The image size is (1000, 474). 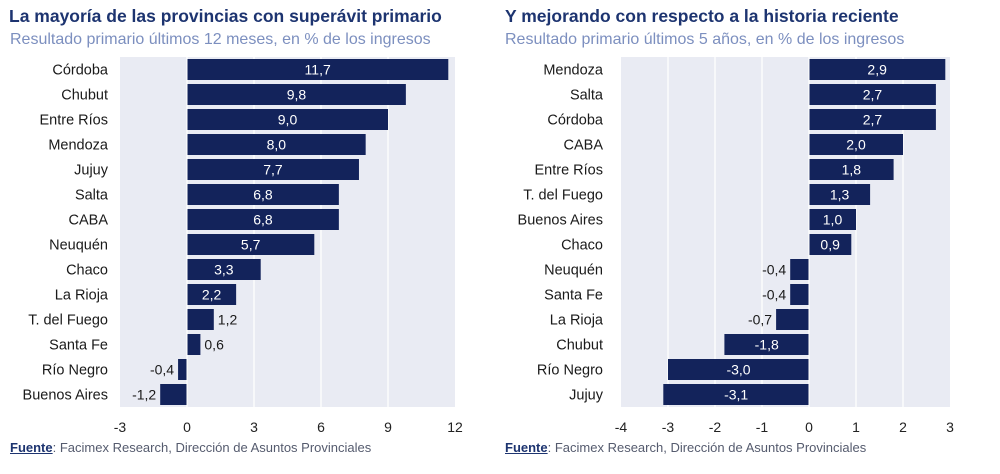 What do you see at coordinates (91, 171) in the screenshot?
I see `left-category-label: Jujuy` at bounding box center [91, 171].